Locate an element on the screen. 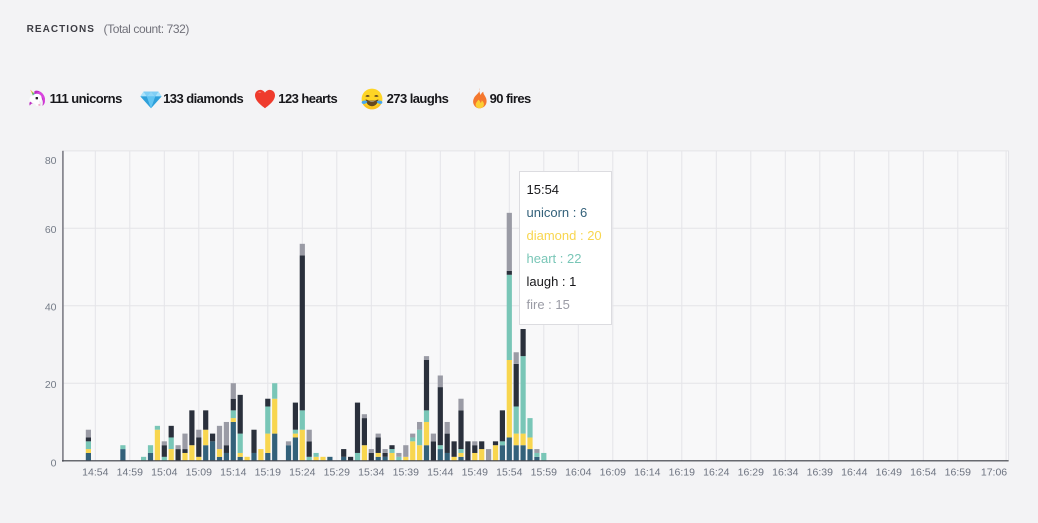 The image size is (1038, 523). svg-text: 0 is located at coordinates (54, 463).